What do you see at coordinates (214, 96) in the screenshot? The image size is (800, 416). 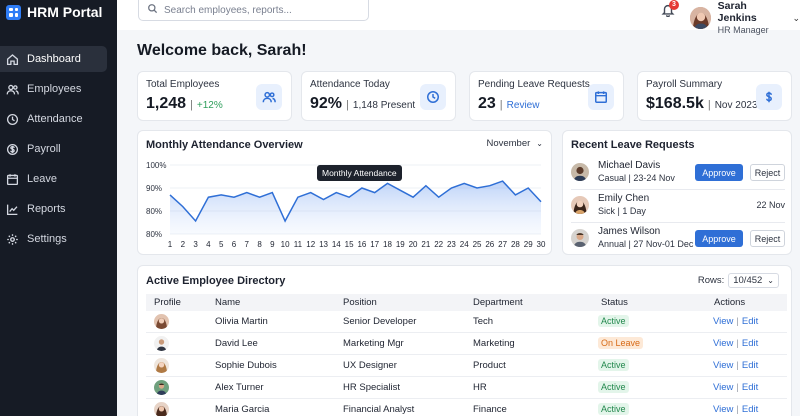 I see `stat-card-total-employees: Total Employees 1,248 | +12%` at bounding box center [214, 96].